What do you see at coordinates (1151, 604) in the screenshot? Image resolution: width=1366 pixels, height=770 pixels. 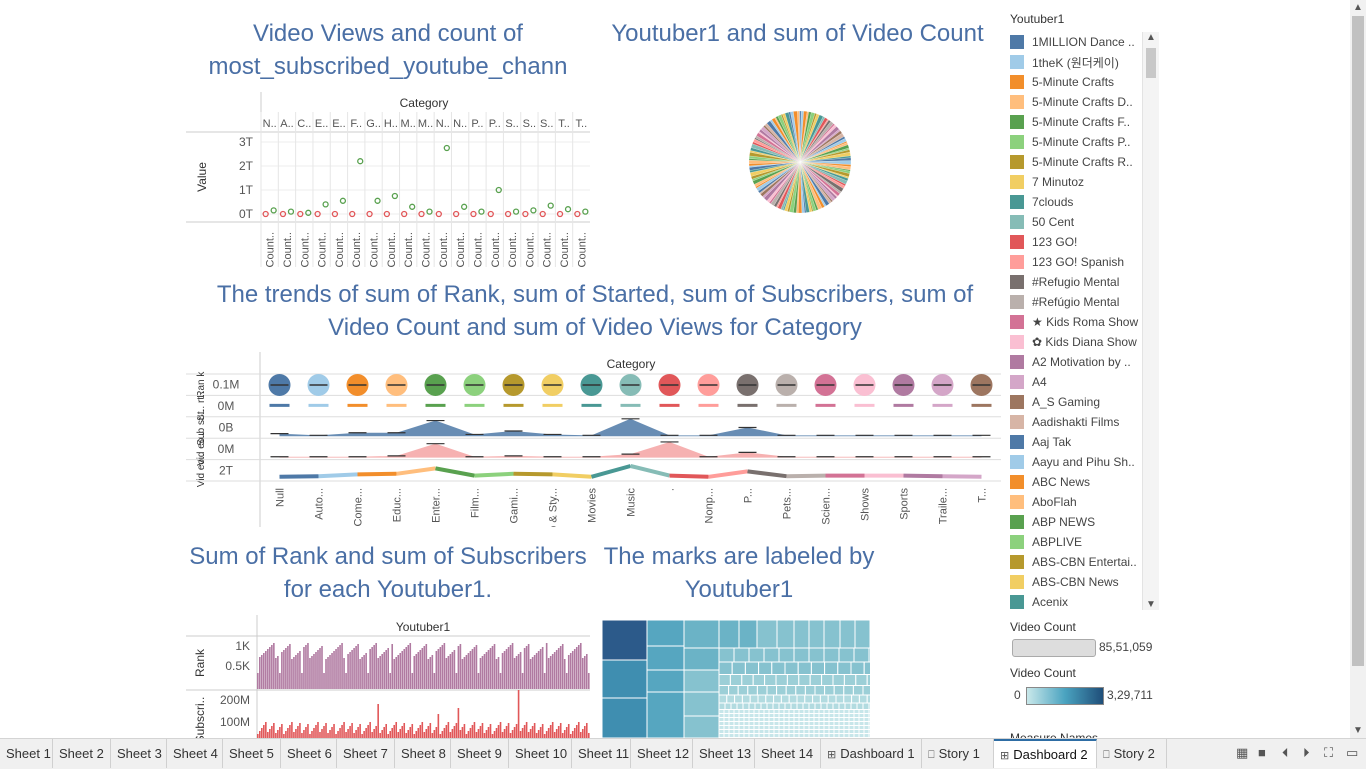 I see `scroll-down-icon: ▼` at bounding box center [1151, 604].